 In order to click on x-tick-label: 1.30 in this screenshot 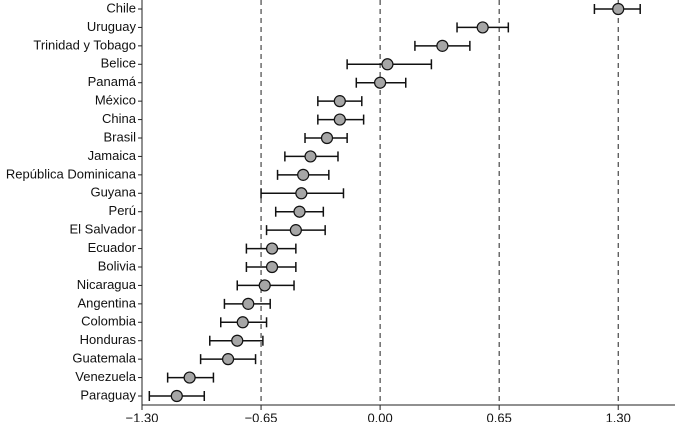, I will do `click(618, 416)`.